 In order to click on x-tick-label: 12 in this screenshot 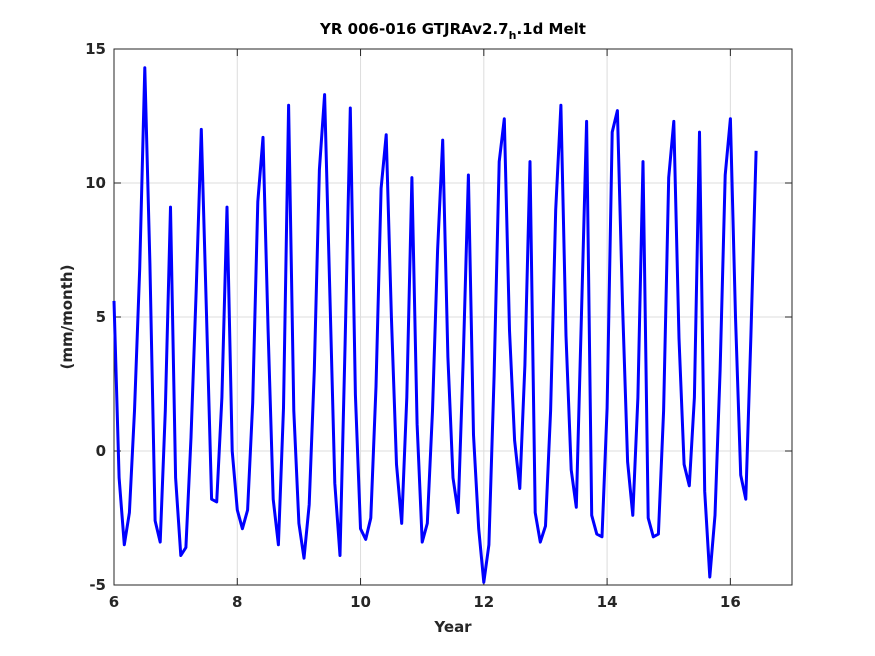, I will do `click(483, 602)`.